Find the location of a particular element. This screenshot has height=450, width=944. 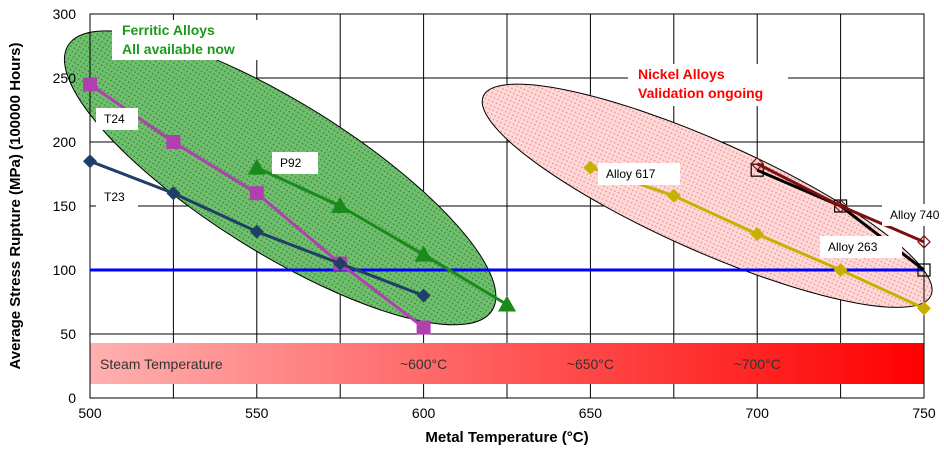

series-p92 is located at coordinates (381, 235).